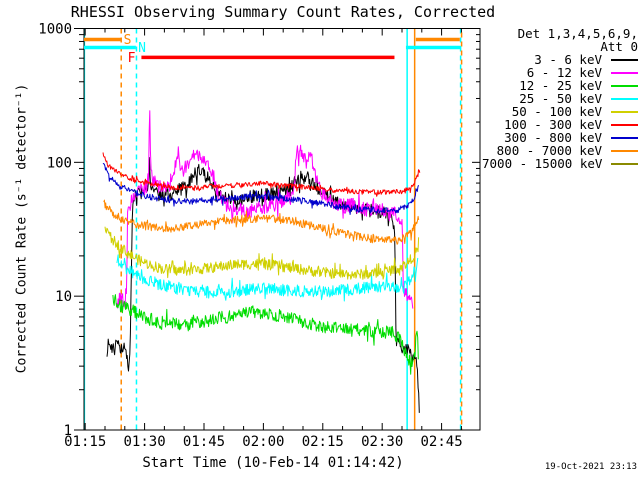 This screenshot has height=480, width=640. What do you see at coordinates (273, 463) in the screenshot?
I see `x-axis-label: Start Time (10-Feb-14 01:14:42)` at bounding box center [273, 463].